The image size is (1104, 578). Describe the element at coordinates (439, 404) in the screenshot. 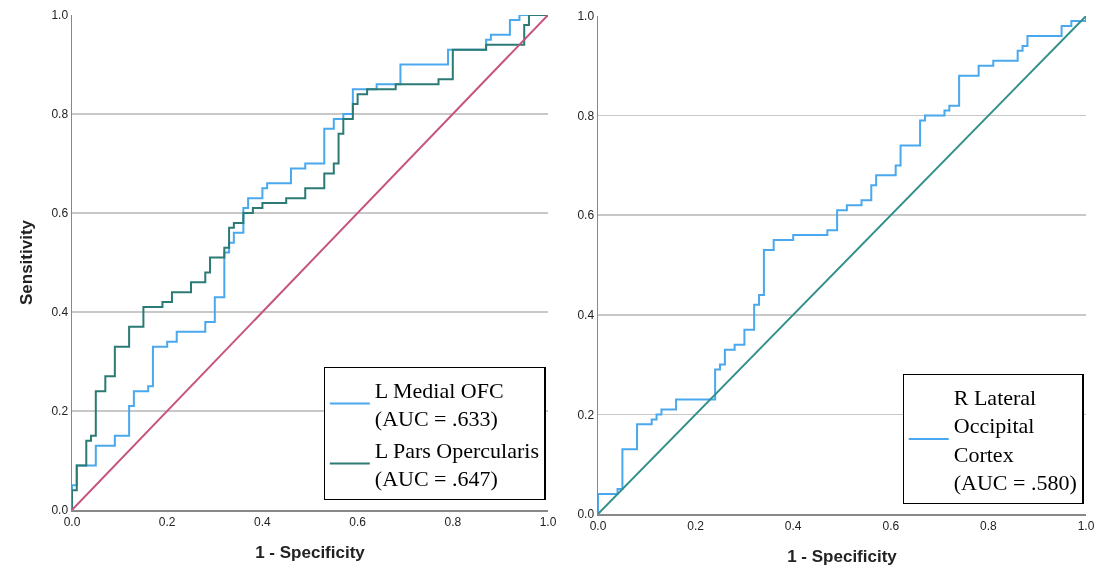

I see `legend-label: L Medial OFC (AUC = .633)` at that location.